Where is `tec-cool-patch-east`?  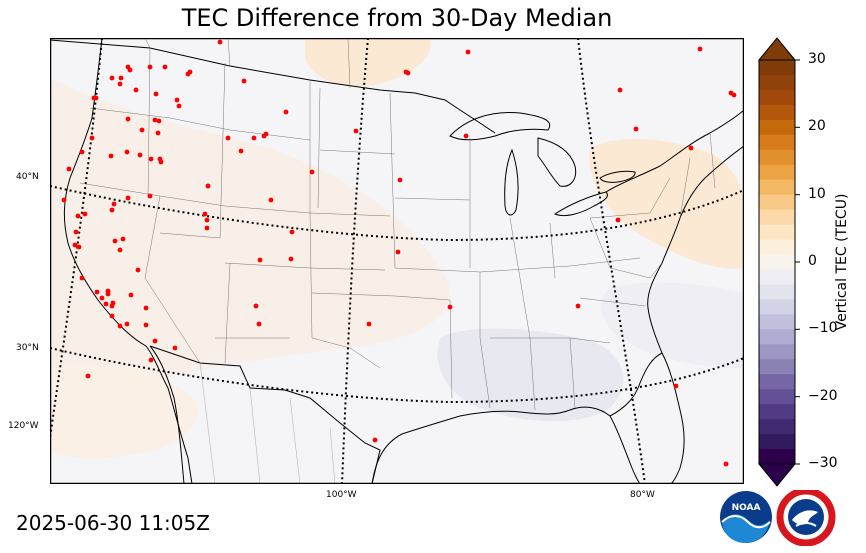
tec-cool-patch-east is located at coordinates (672, 325).